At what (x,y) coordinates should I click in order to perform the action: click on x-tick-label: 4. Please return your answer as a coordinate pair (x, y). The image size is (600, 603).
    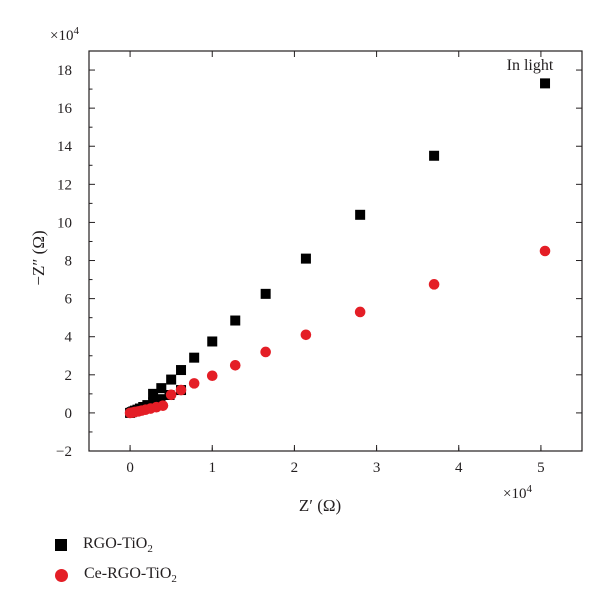
    Looking at the image, I should click on (459, 468).